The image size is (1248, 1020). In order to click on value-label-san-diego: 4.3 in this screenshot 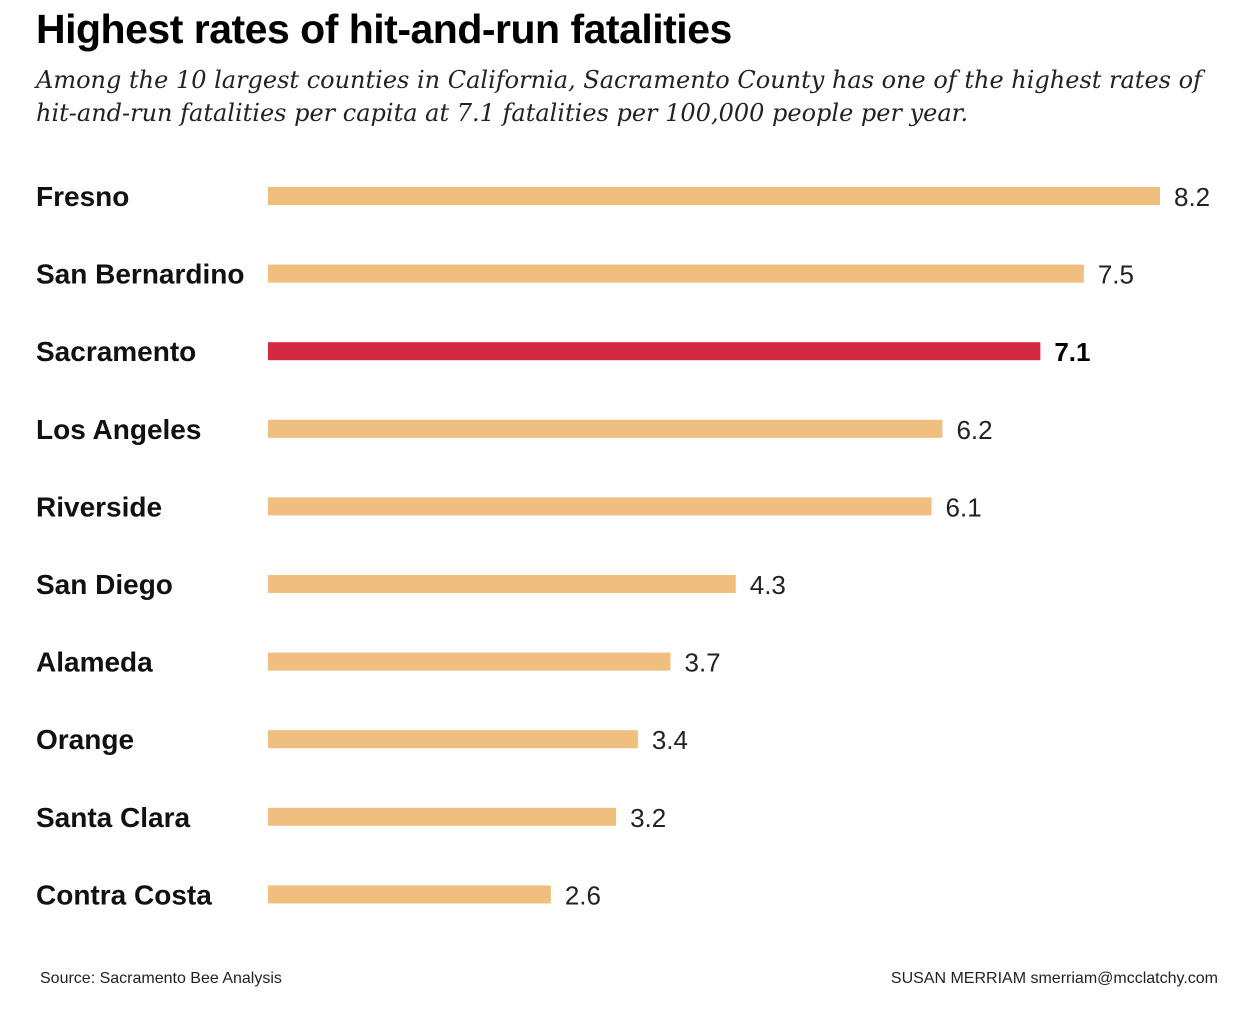, I will do `click(768, 585)`.